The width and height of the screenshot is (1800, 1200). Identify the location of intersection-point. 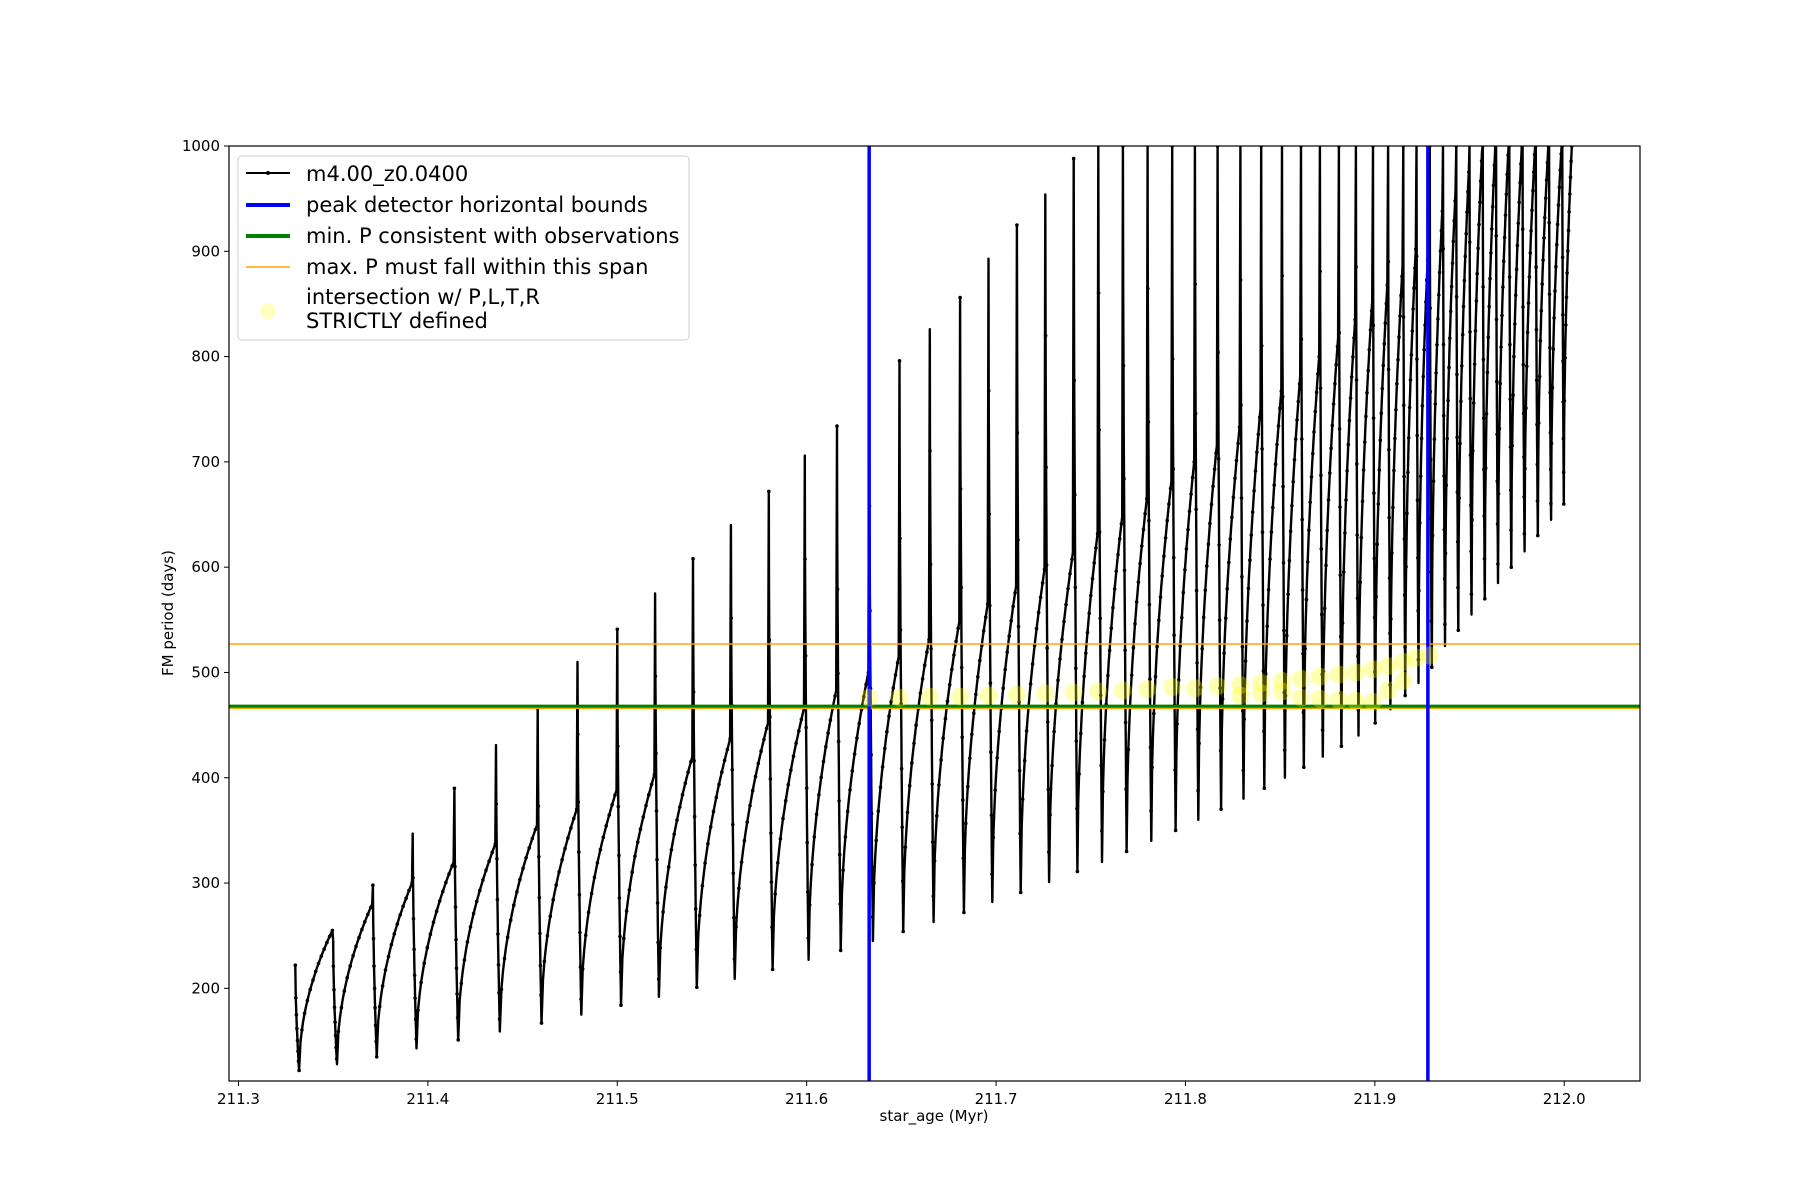
(1416, 657).